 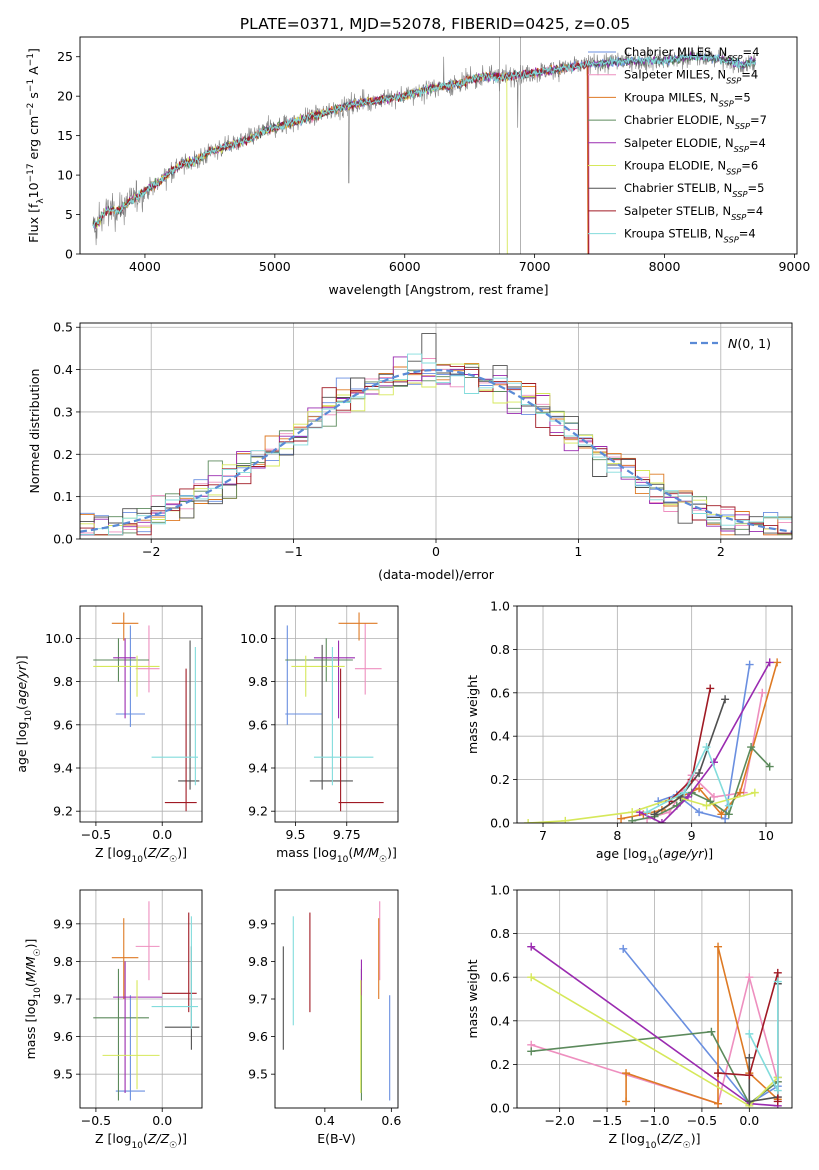 I want to click on tick-label-y: 9.2, so click(x=63, y=811).